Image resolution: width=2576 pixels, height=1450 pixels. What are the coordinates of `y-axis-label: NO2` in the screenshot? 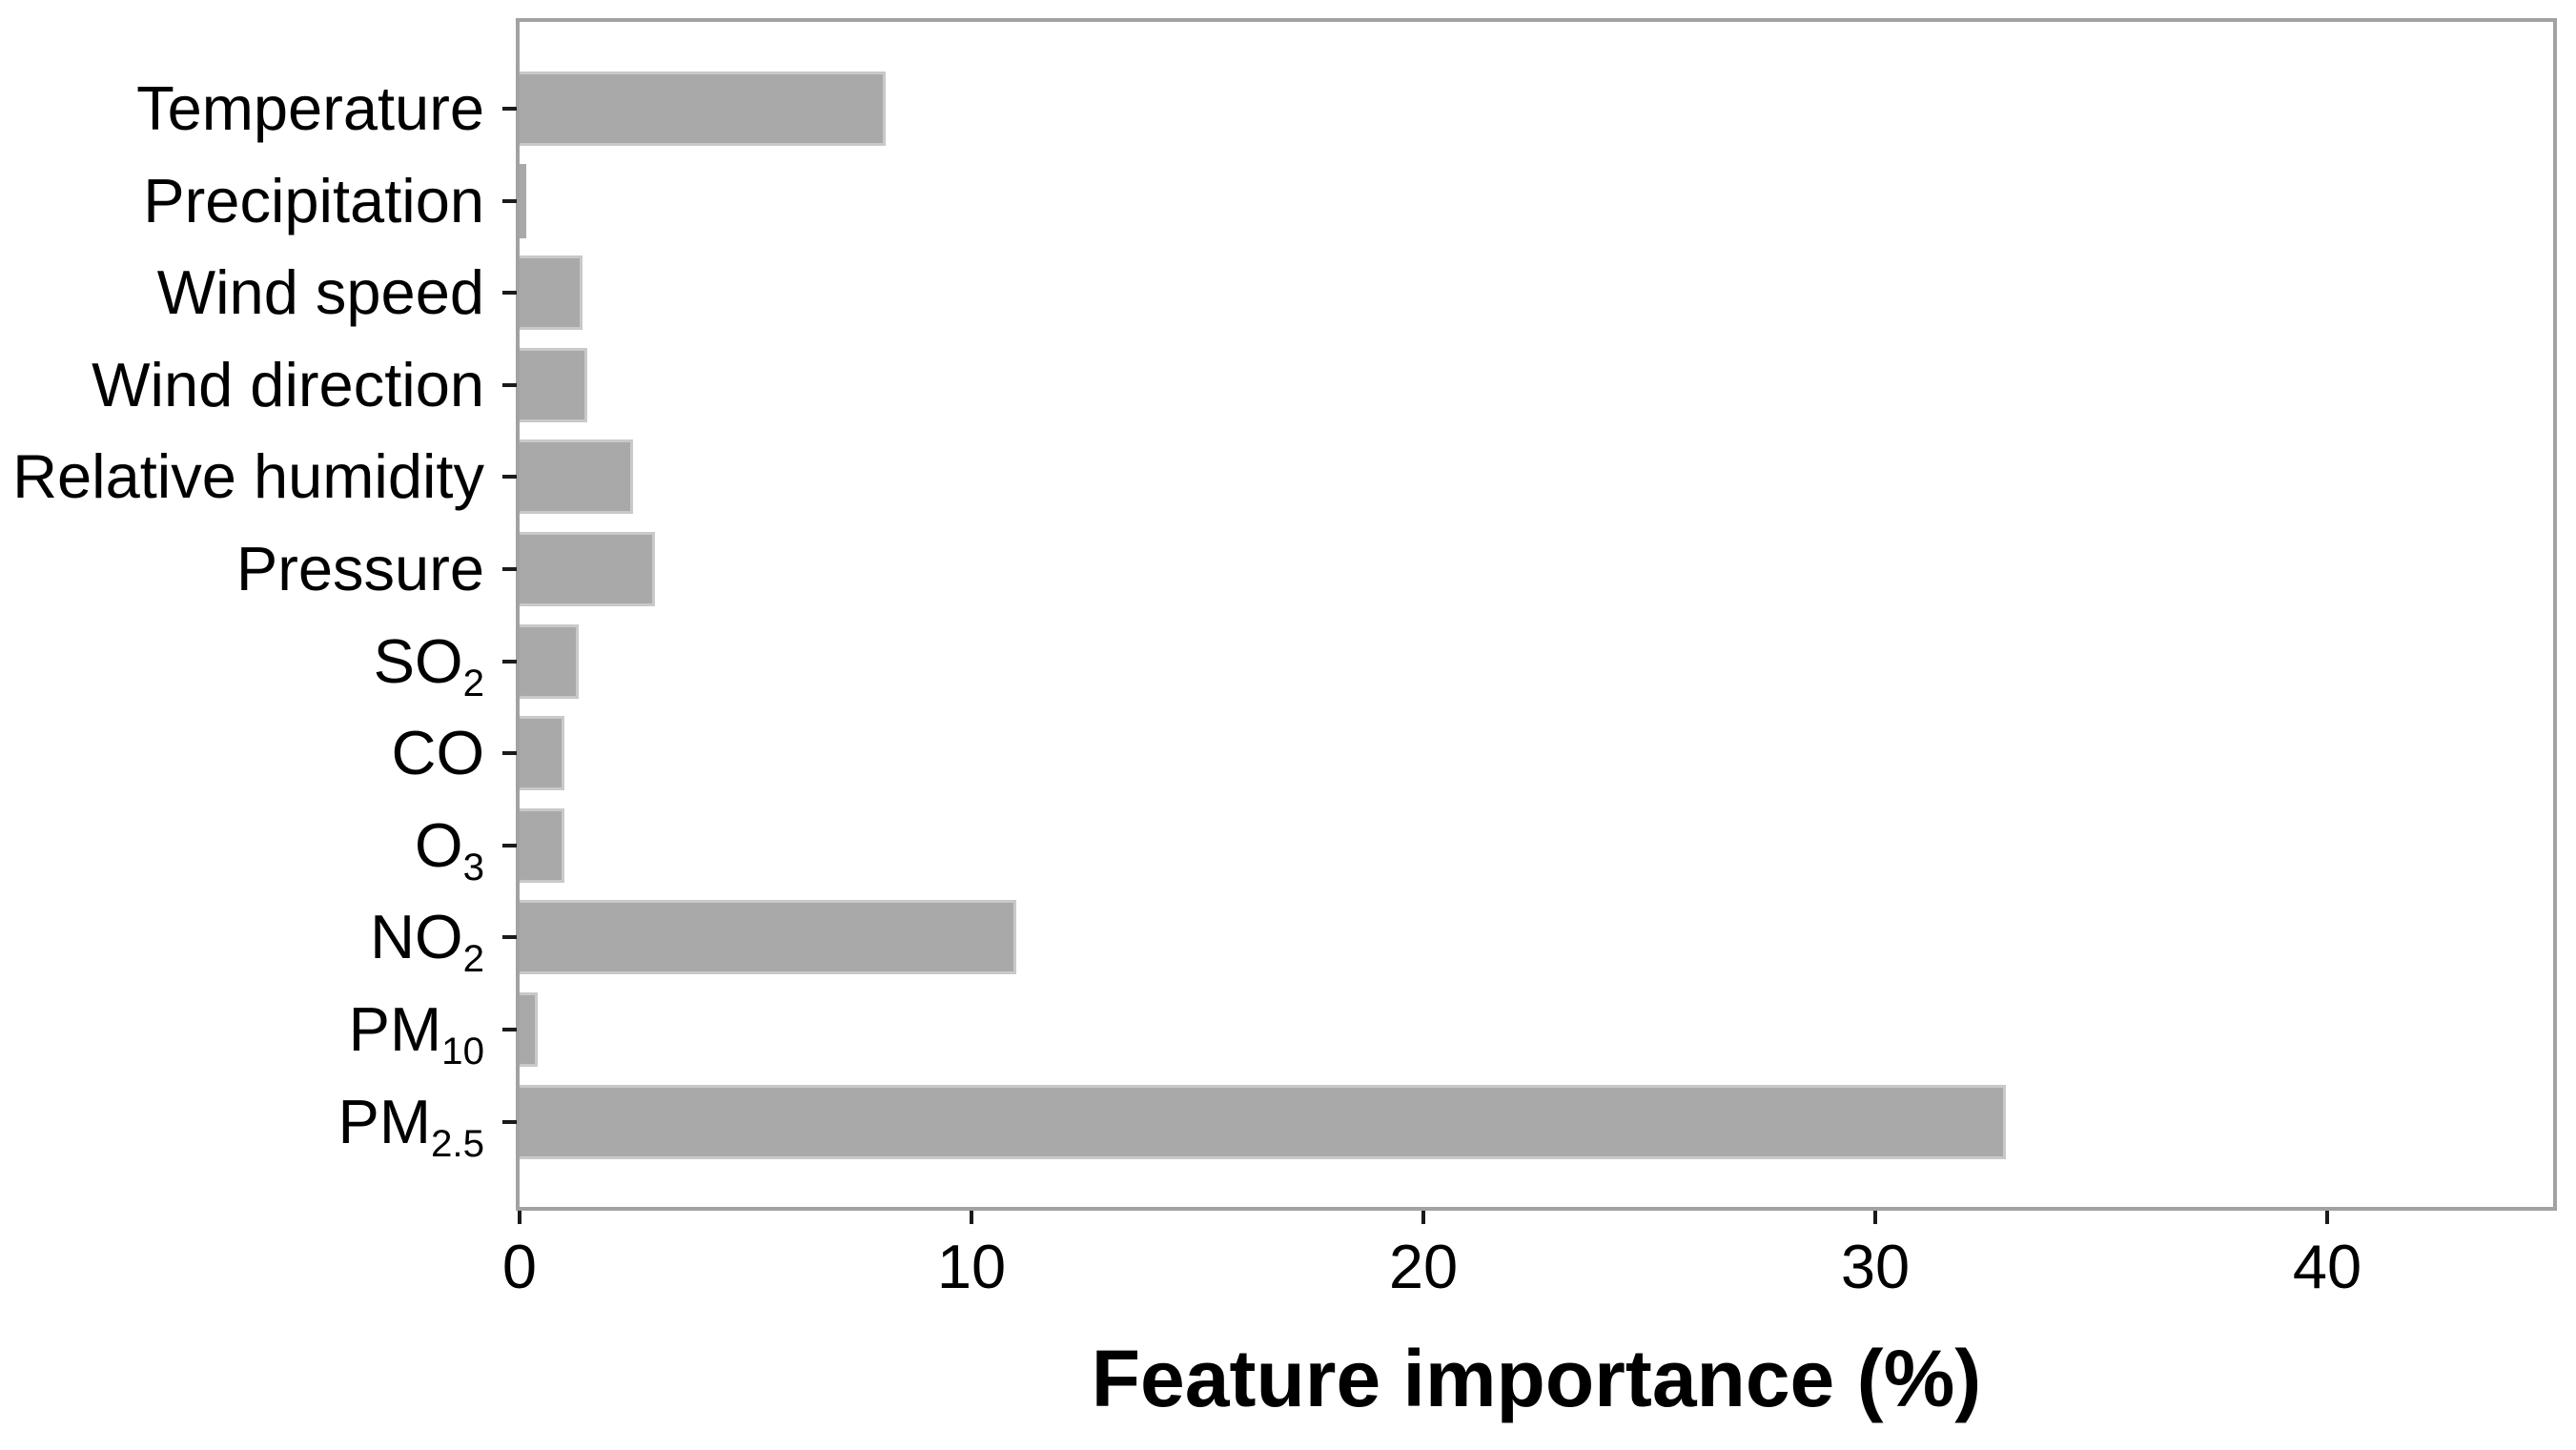 It's located at (242, 939).